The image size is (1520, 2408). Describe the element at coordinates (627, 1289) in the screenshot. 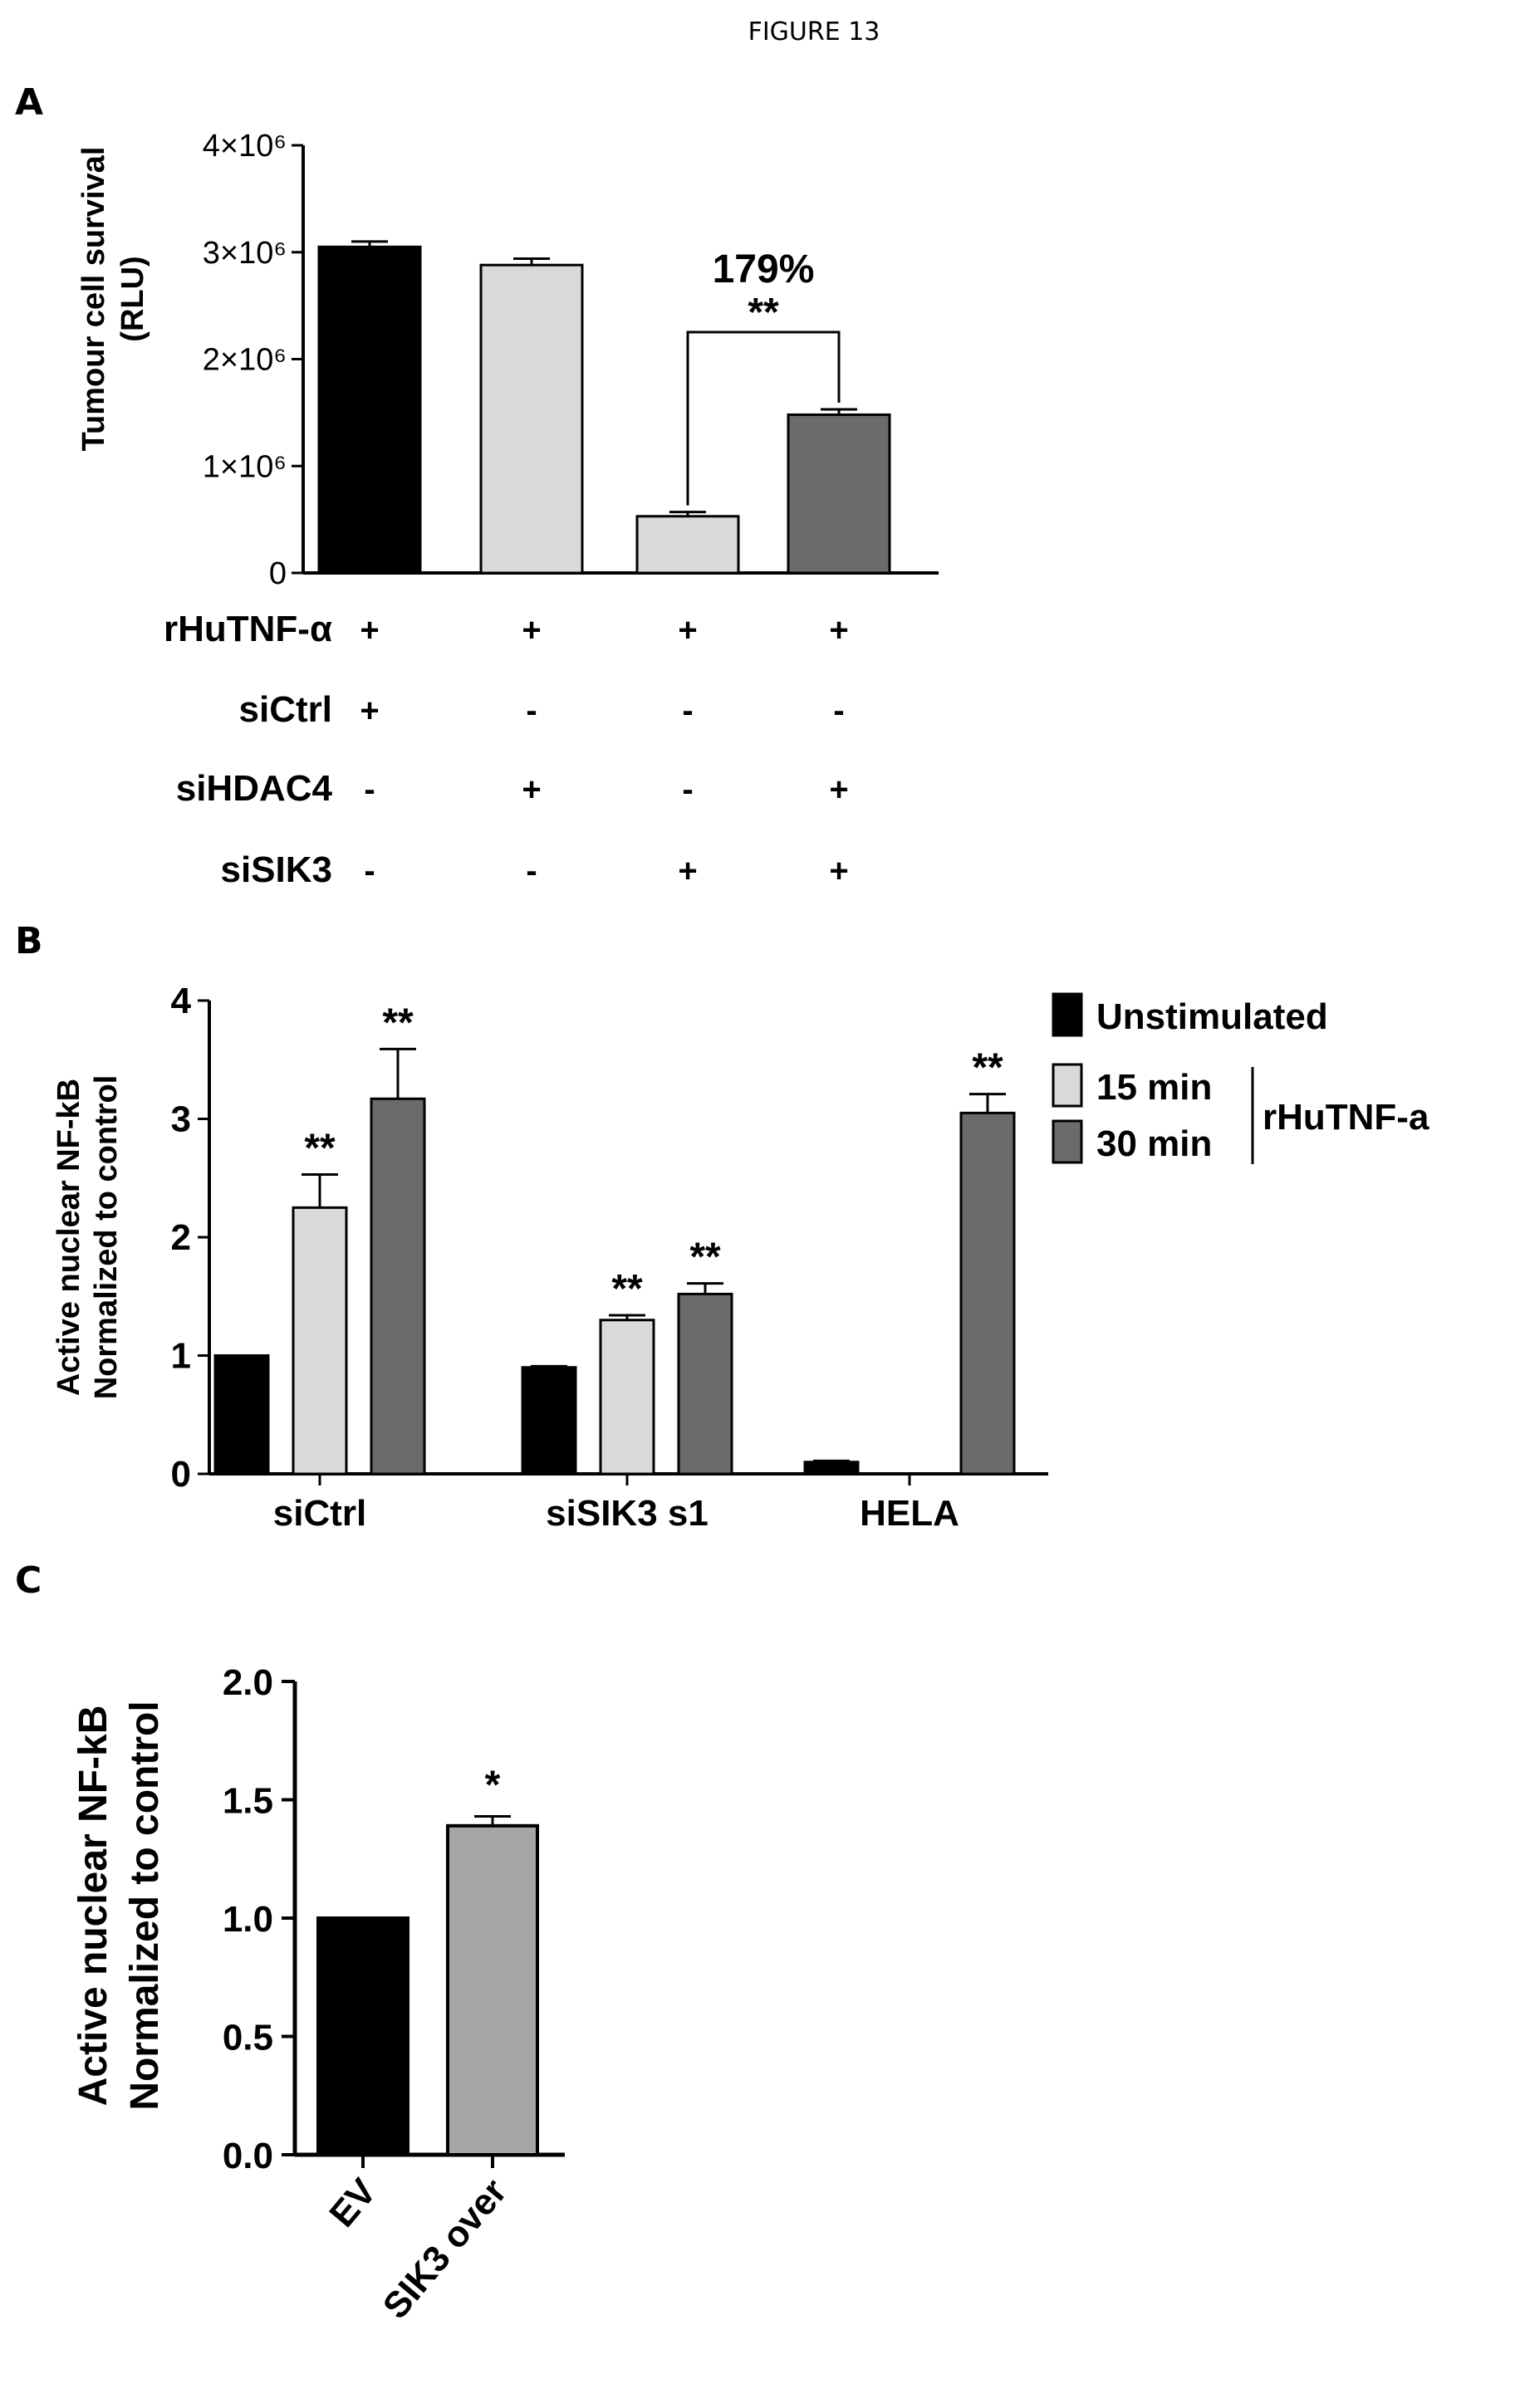

I see `panel-b-stars-1-1: **` at that location.